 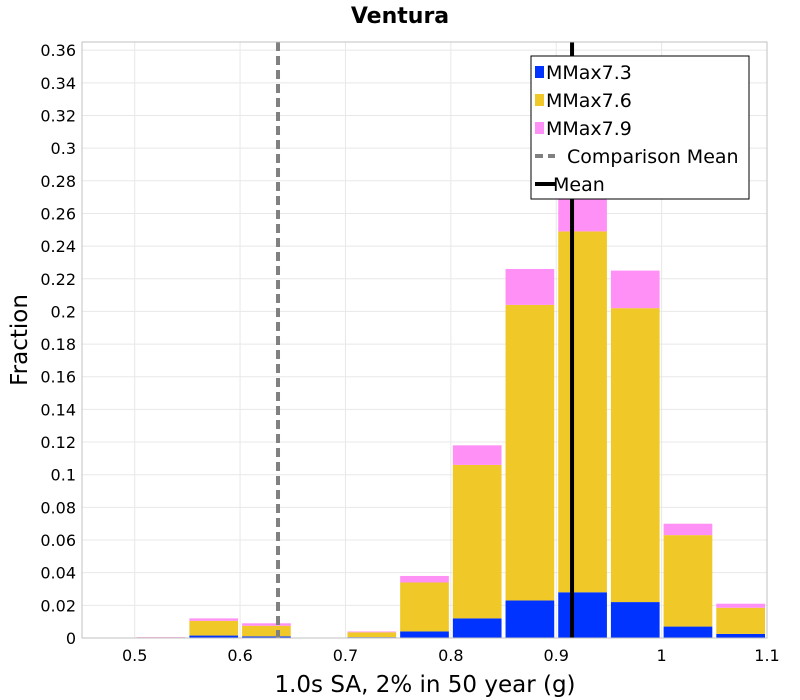 I want to click on x-tick-label: 0.5, so click(x=134, y=655).